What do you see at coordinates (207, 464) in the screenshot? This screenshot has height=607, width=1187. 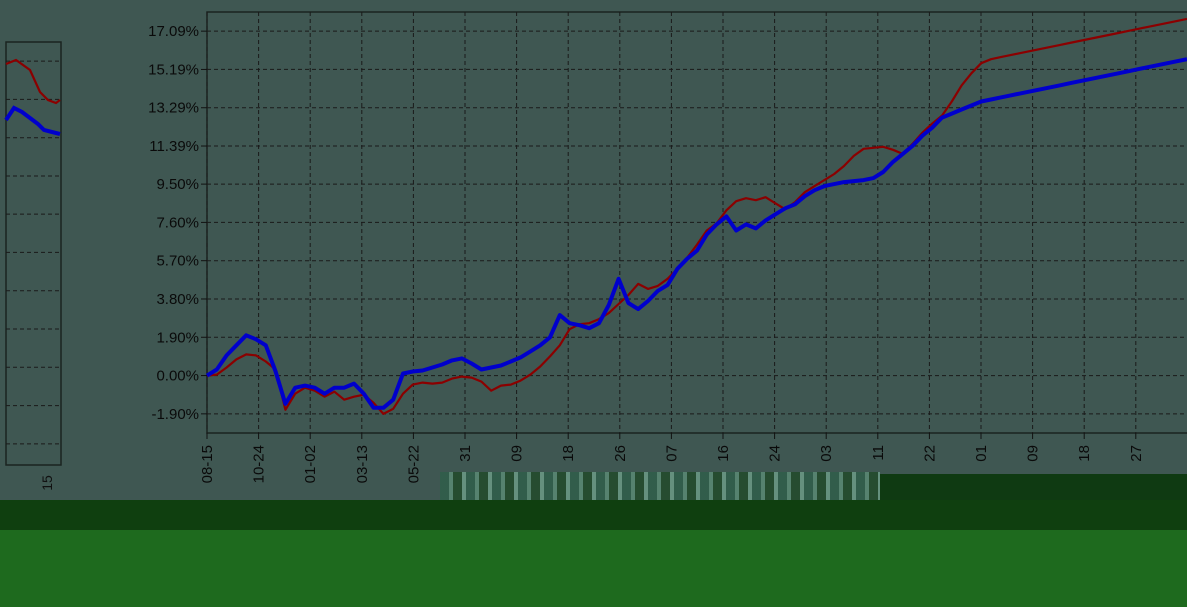 I see `x-tick-label: 08-15` at bounding box center [207, 464].